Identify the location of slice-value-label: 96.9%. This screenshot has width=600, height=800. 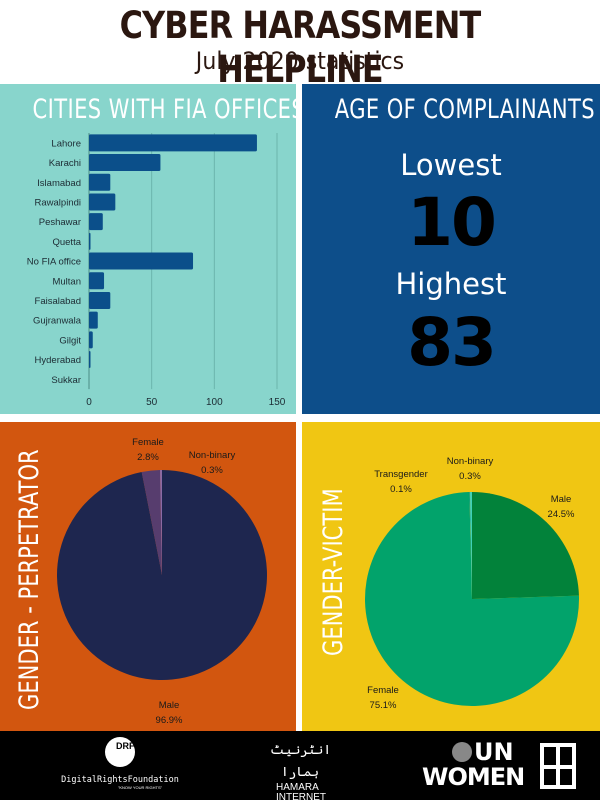
(169, 720).